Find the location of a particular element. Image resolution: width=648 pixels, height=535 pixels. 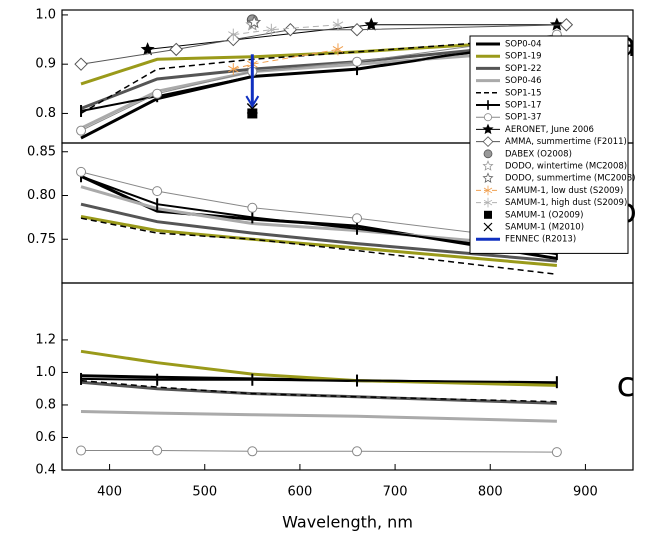

legend-label: SOP1-37 is located at coordinates (523, 118).